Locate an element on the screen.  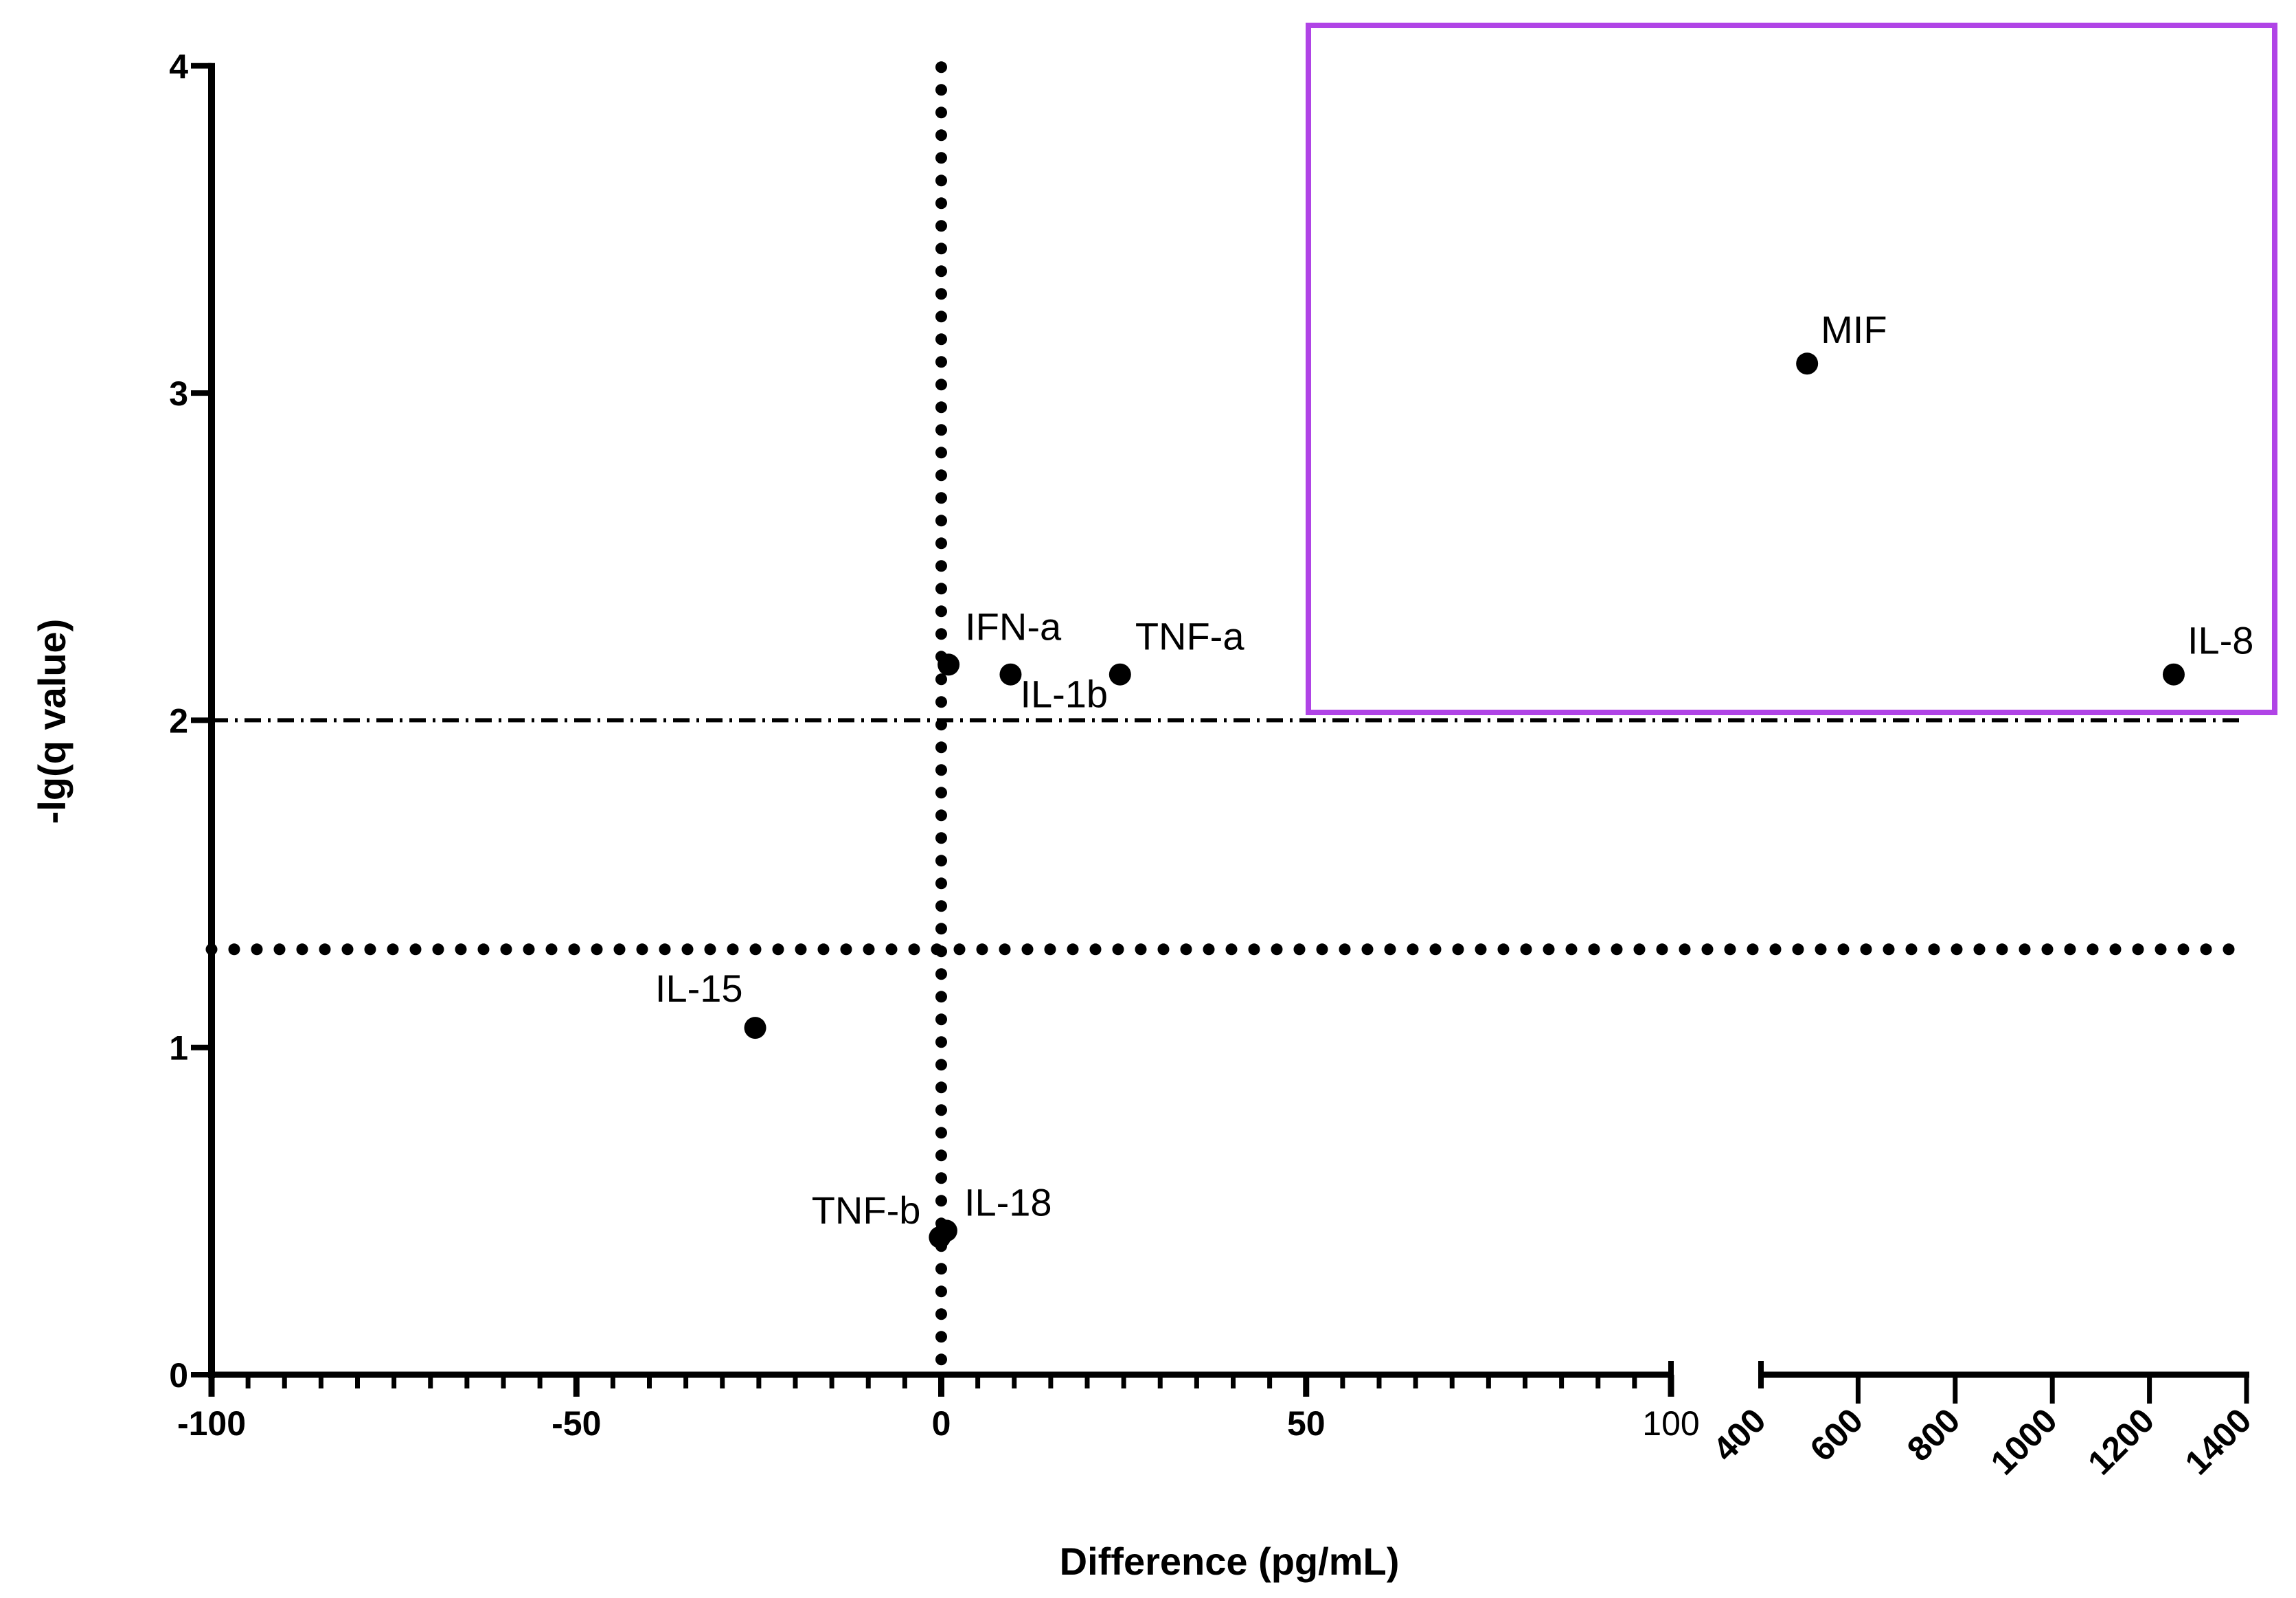
point-label: MIF is located at coordinates (1854, 329).